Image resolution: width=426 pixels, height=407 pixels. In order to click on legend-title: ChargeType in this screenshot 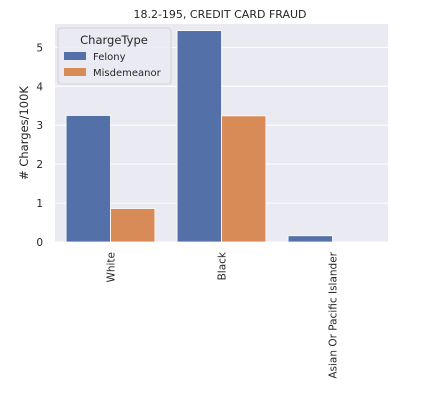, I will do `click(114, 40)`.